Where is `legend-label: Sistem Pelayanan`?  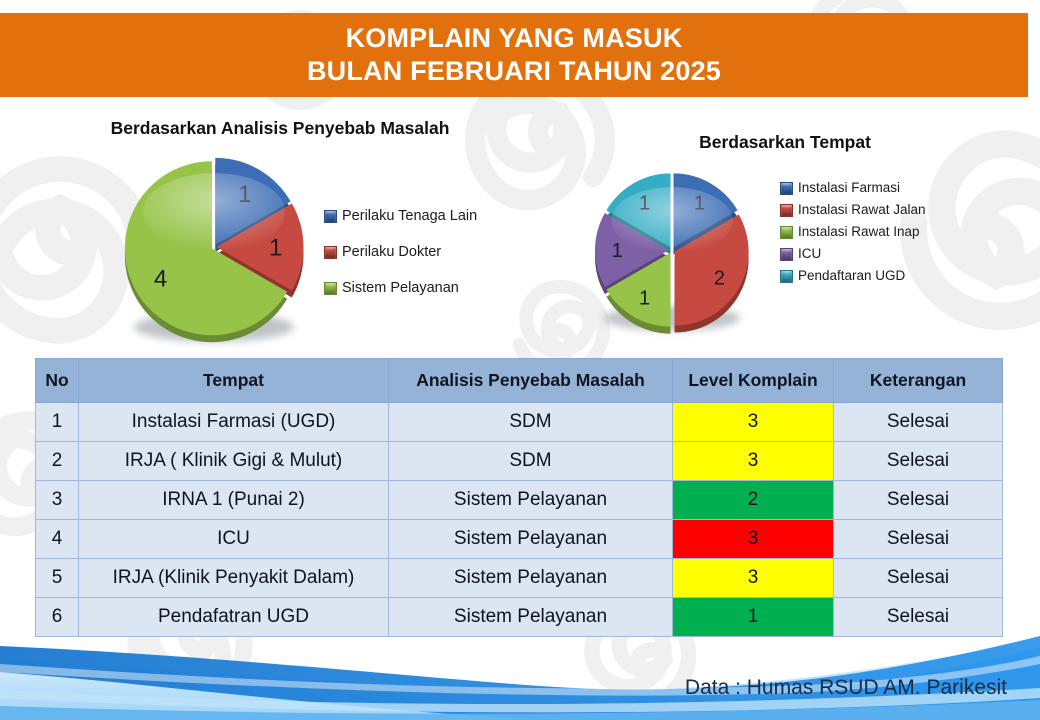
legend-label: Sistem Pelayanan is located at coordinates (400, 288).